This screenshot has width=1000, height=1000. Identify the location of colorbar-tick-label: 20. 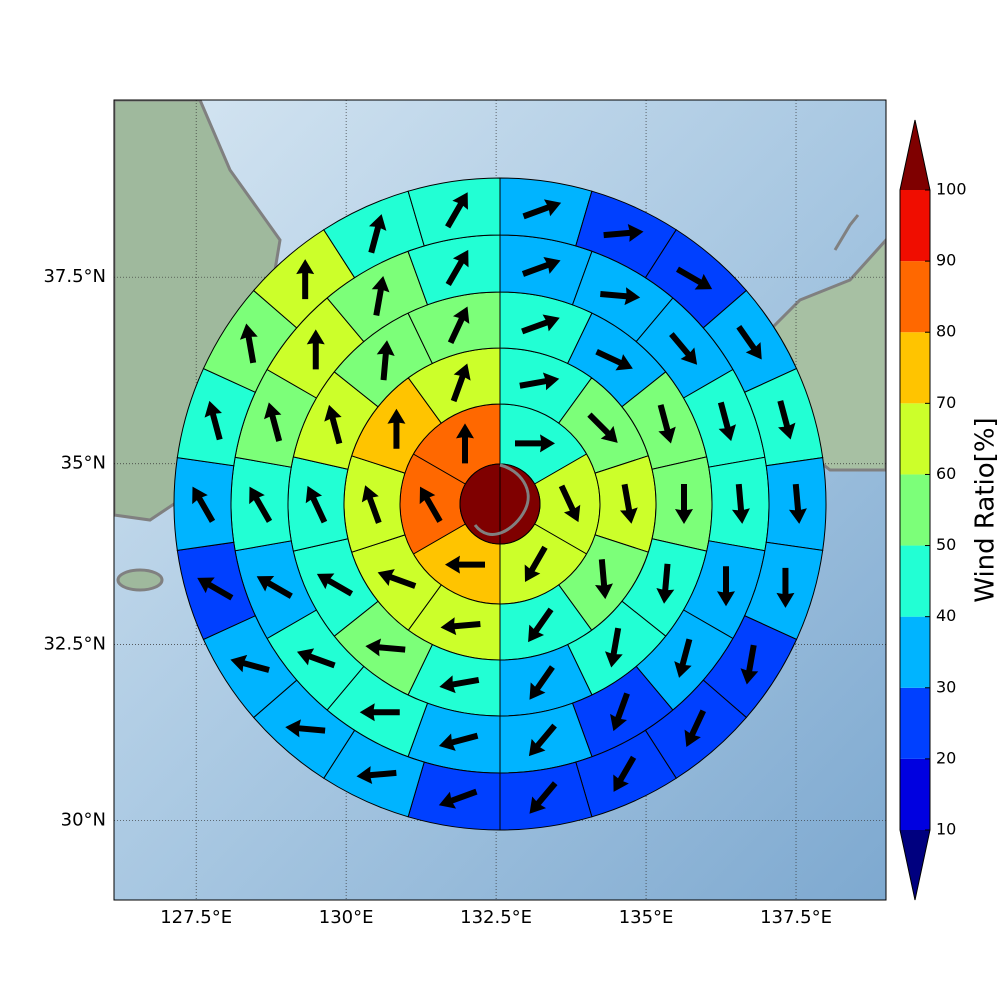
(946, 757).